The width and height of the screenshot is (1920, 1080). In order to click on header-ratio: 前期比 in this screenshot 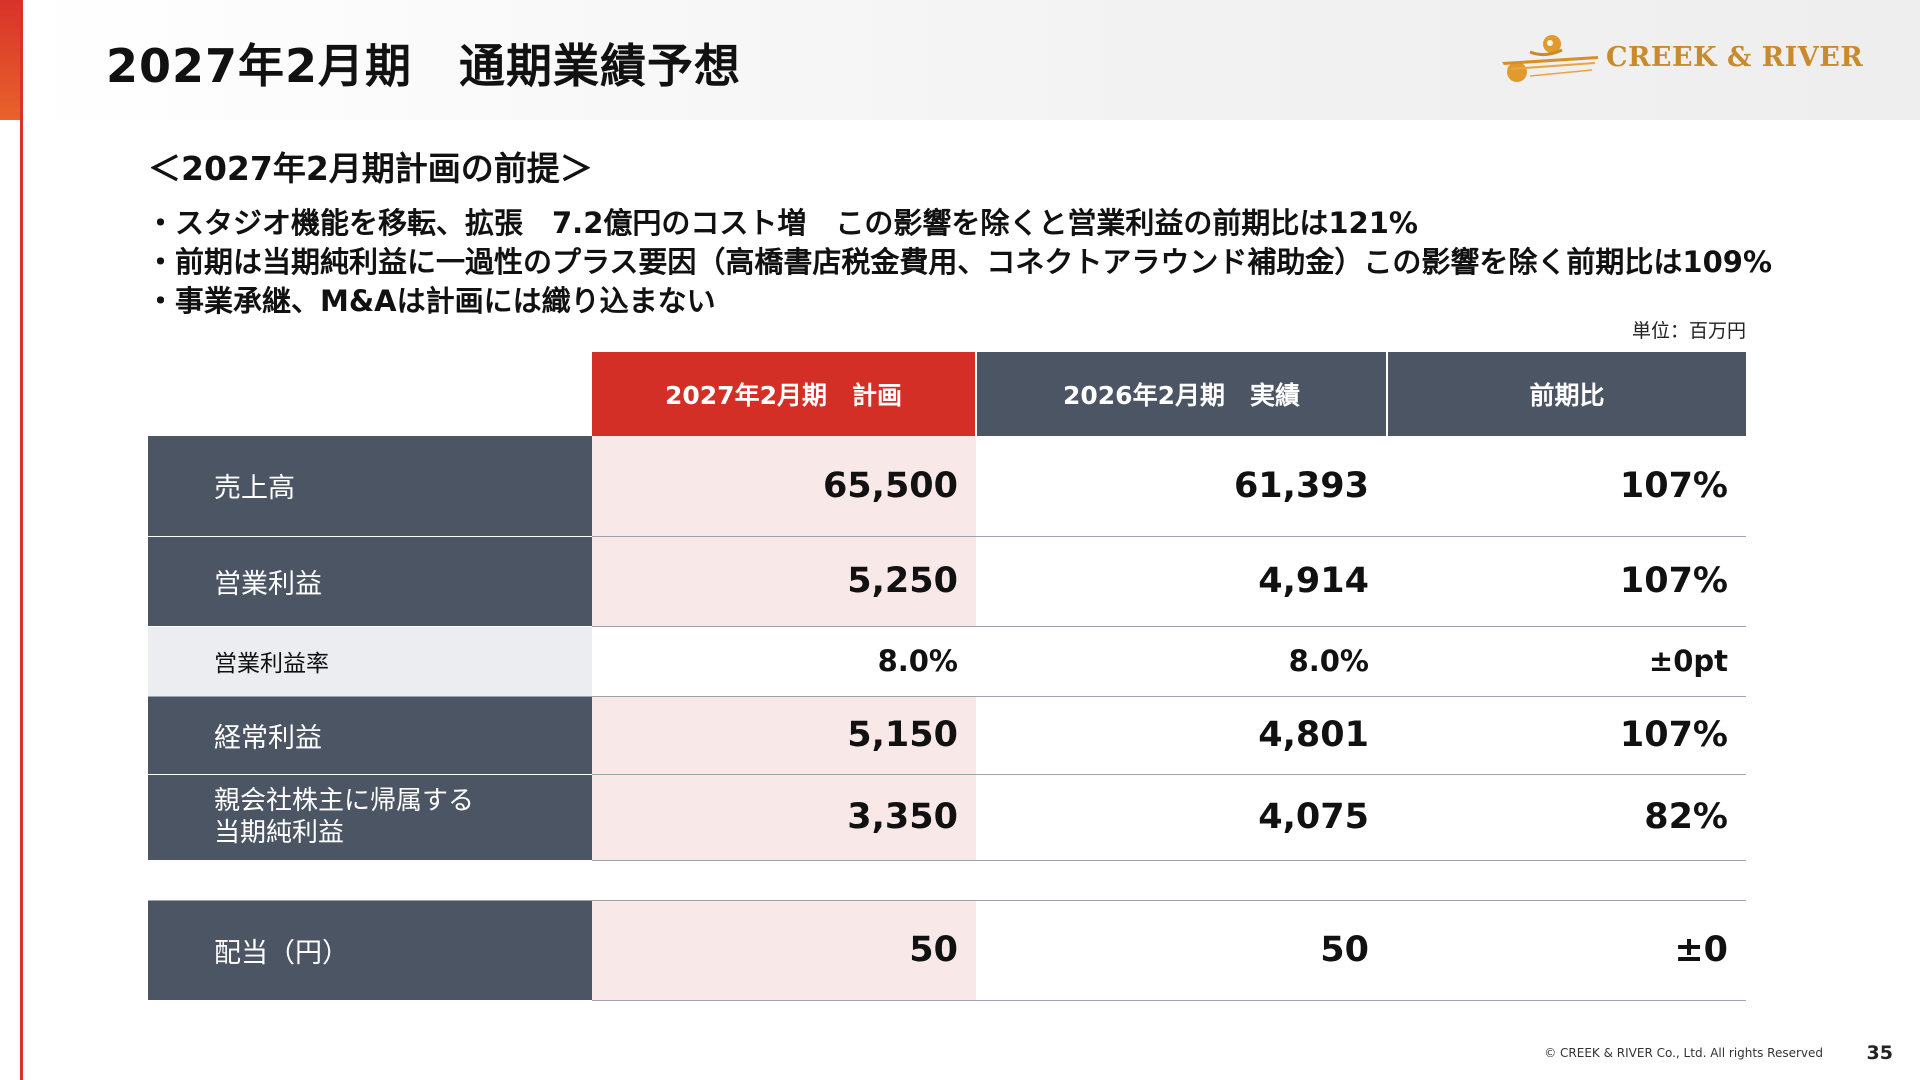, I will do `click(1566, 394)`.